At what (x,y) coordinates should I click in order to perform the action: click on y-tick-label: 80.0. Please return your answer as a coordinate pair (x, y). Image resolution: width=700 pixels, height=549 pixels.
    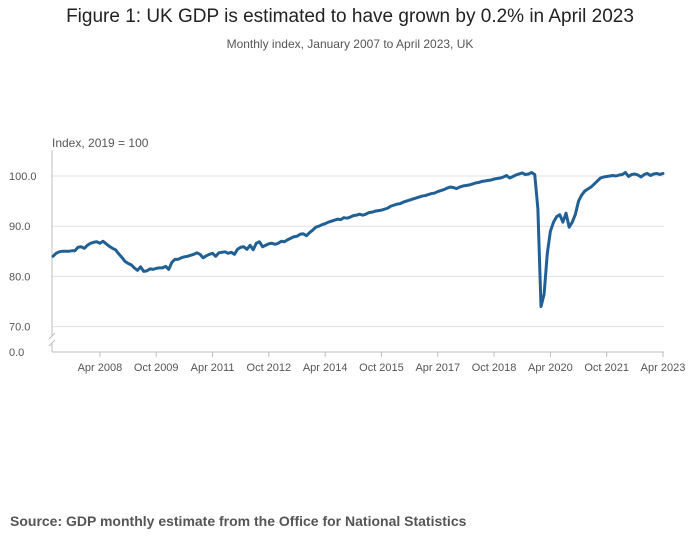
    Looking at the image, I should click on (19, 277).